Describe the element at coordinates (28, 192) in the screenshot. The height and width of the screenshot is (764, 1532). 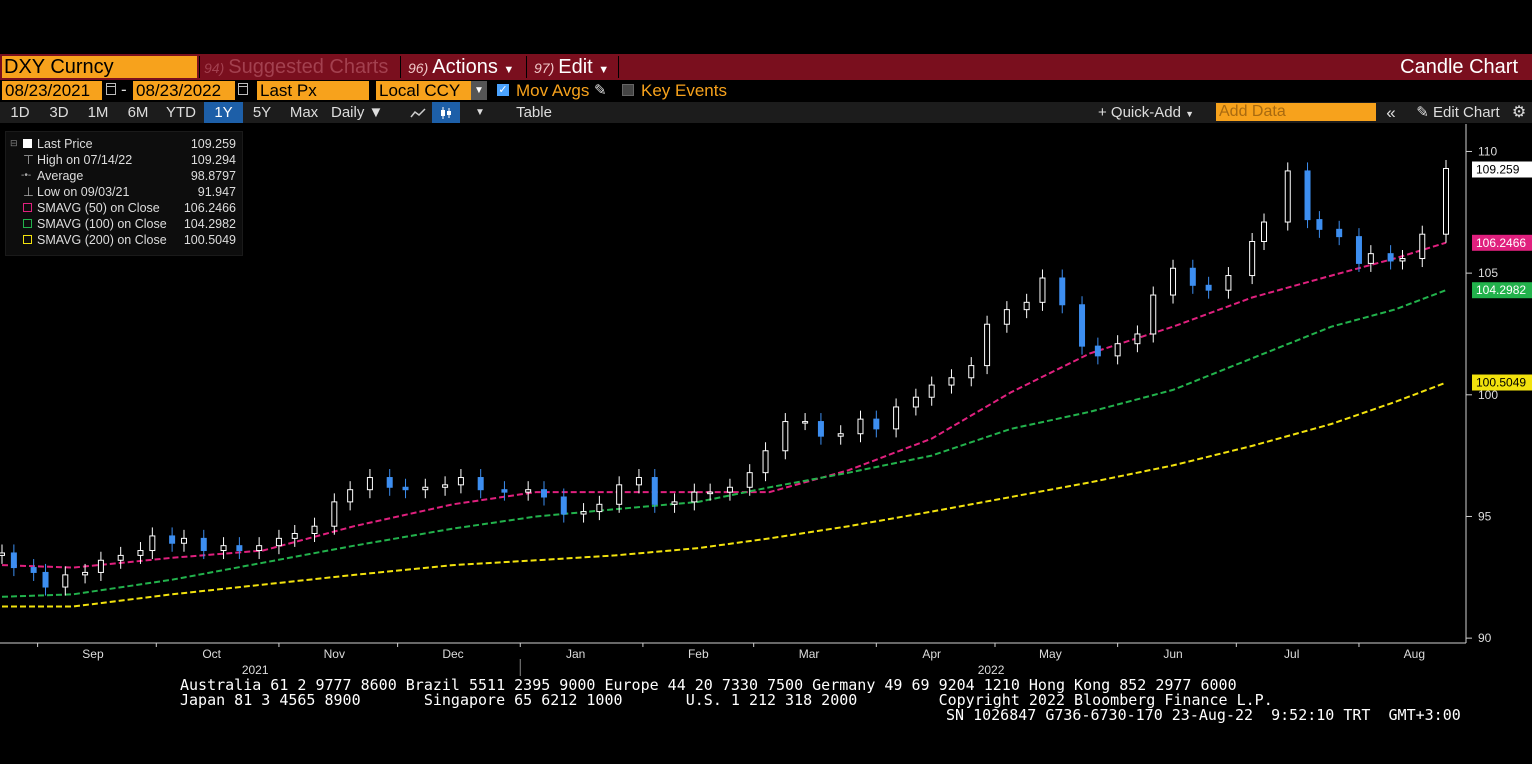
I see `low-marker-icon: ⊥` at that location.